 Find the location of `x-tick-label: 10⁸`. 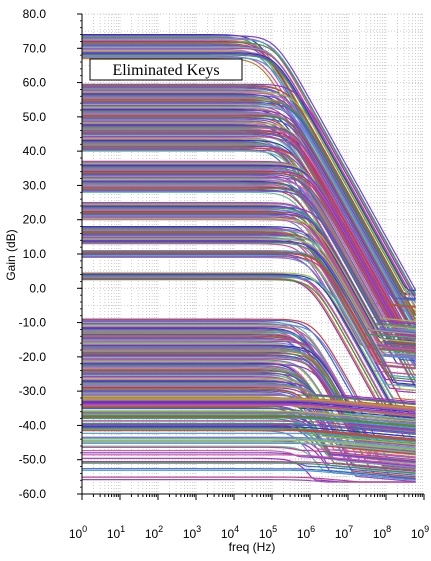

x-tick-label: 10⁸ is located at coordinates (382, 532).